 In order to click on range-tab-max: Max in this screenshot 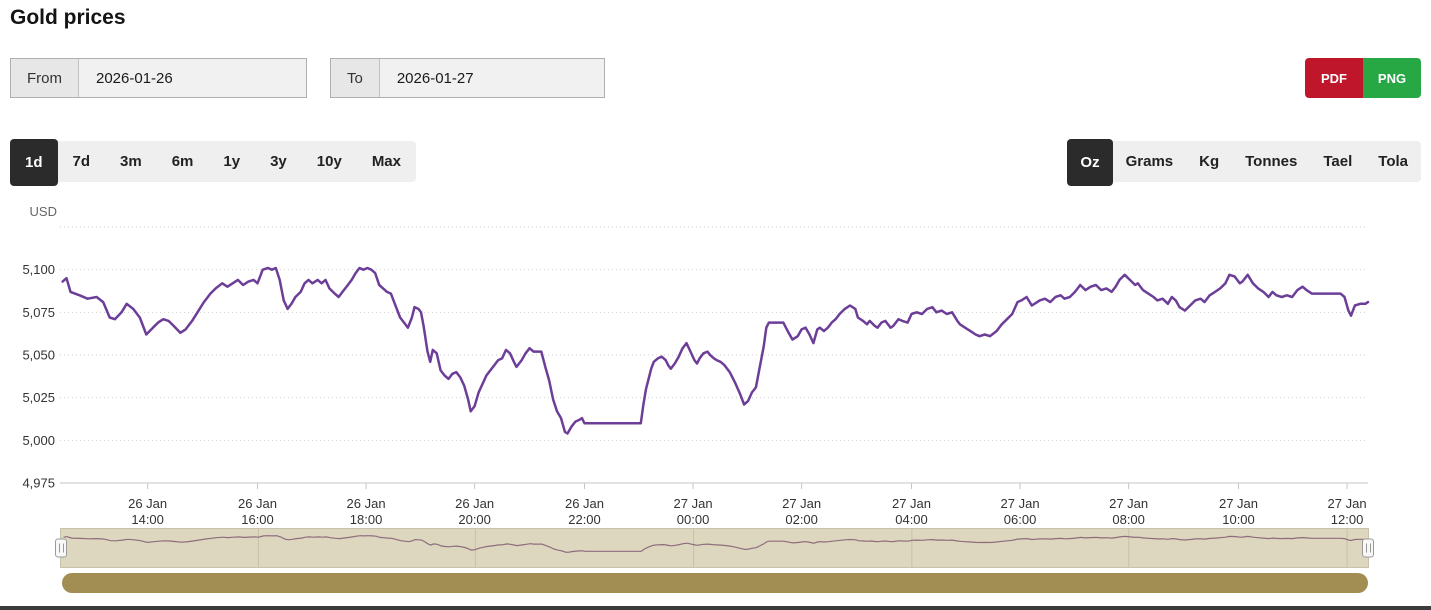, I will do `click(386, 161)`.